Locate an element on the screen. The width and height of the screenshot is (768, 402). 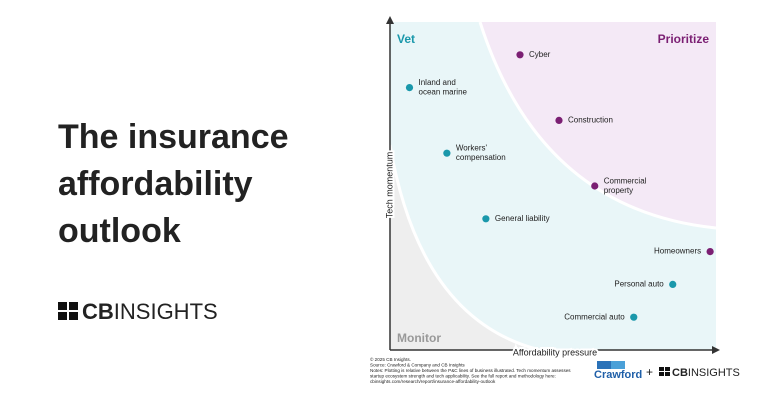
point-label: Commercial is located at coordinates (625, 180).